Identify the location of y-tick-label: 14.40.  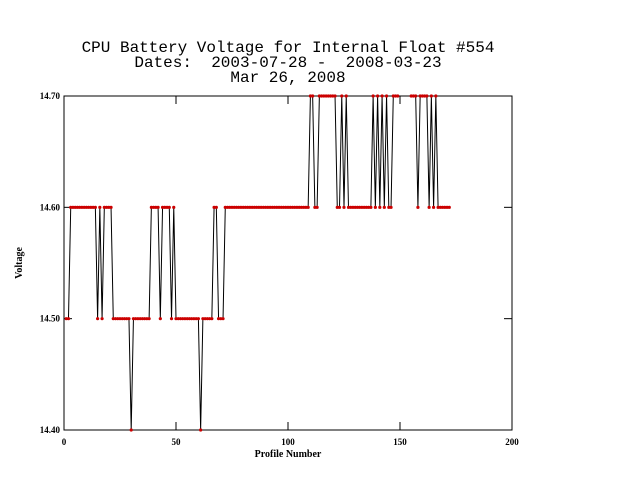
(50, 430).